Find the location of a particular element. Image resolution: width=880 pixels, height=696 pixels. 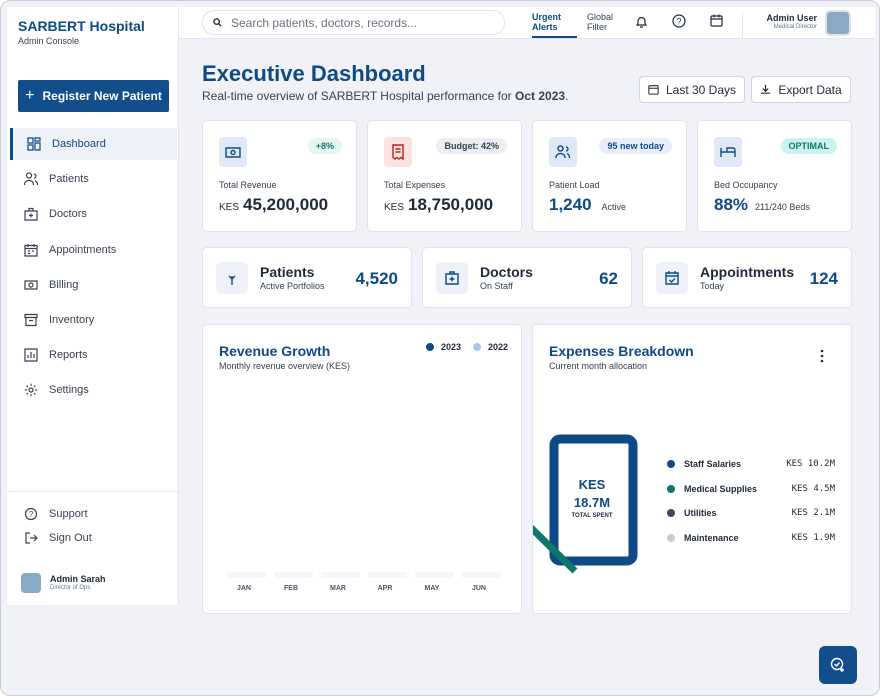

tab-urgent-alerts: Urgent Alerts is located at coordinates (554, 25).